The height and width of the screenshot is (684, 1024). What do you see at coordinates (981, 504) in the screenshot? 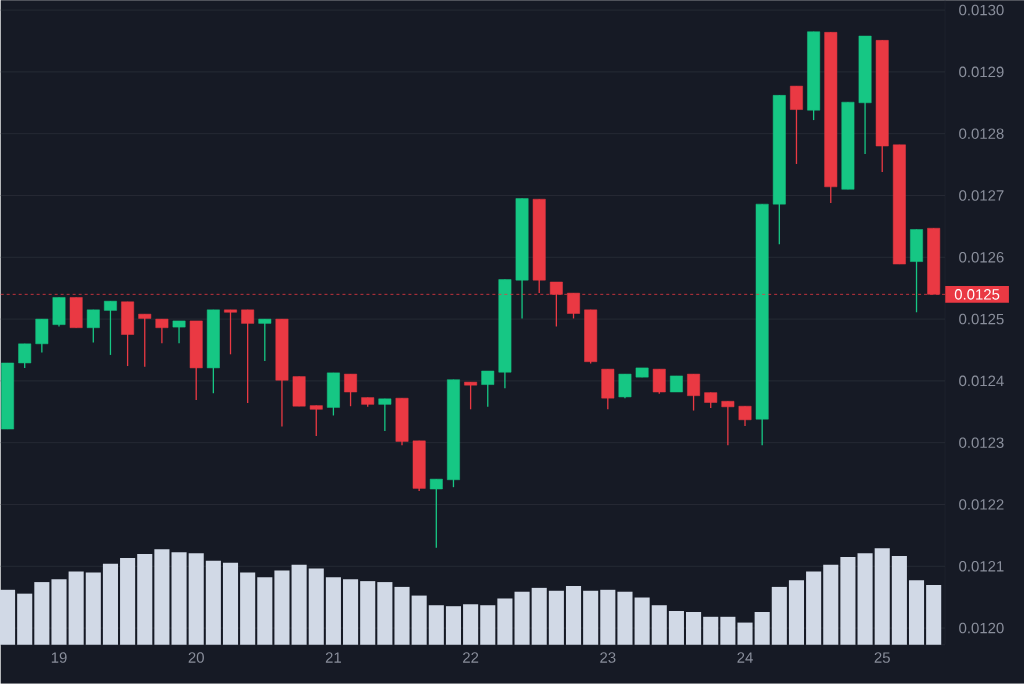
I see `y-tick-label: 0.0122` at bounding box center [981, 504].